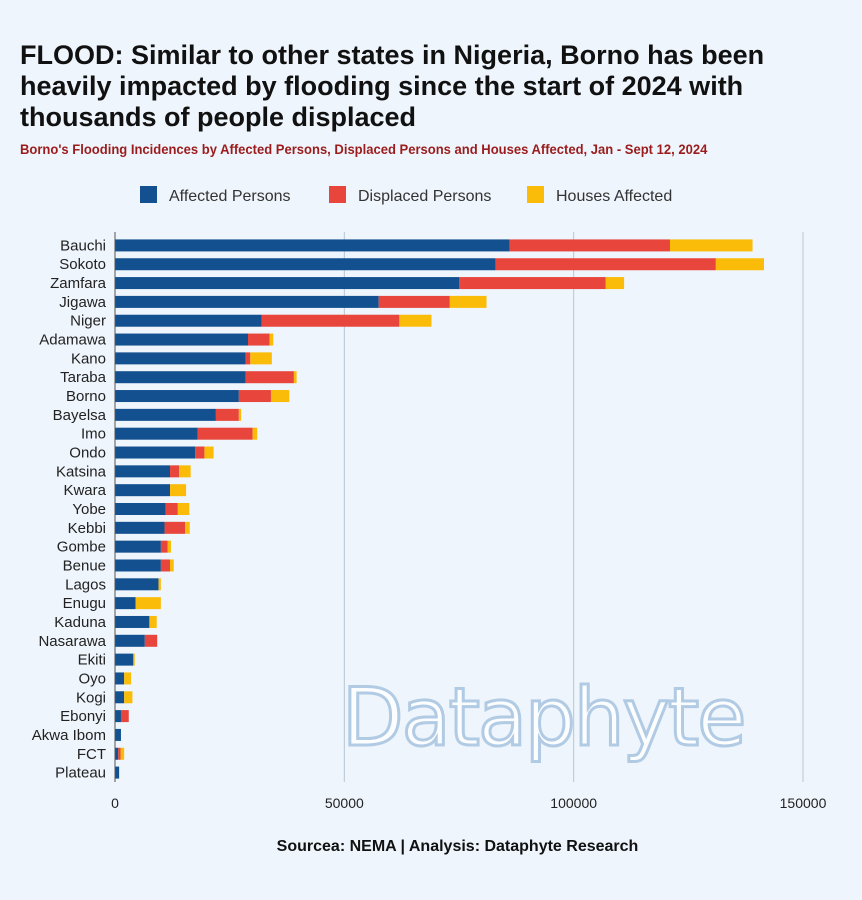 The image size is (862, 900). I want to click on x-tick-label: 0, so click(115, 803).